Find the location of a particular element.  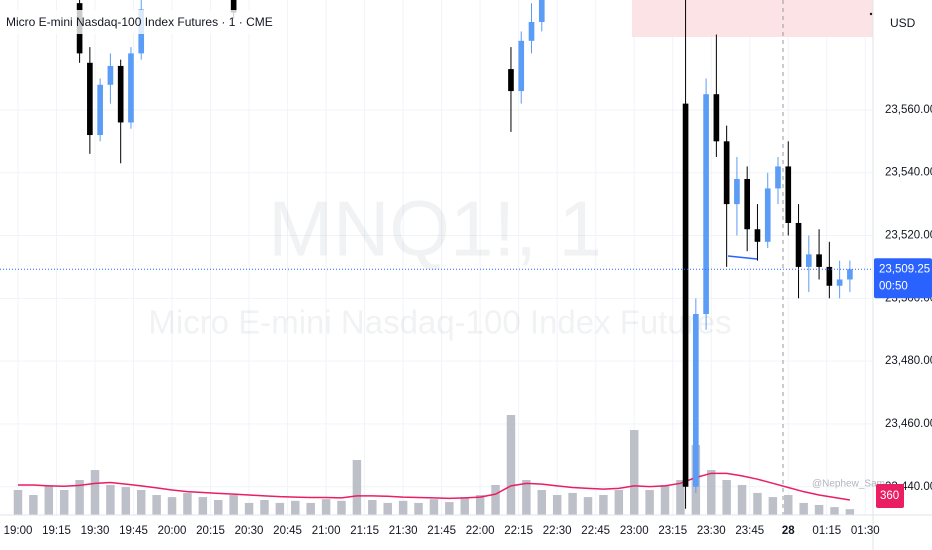

zone-drawing is located at coordinates (752, 18).